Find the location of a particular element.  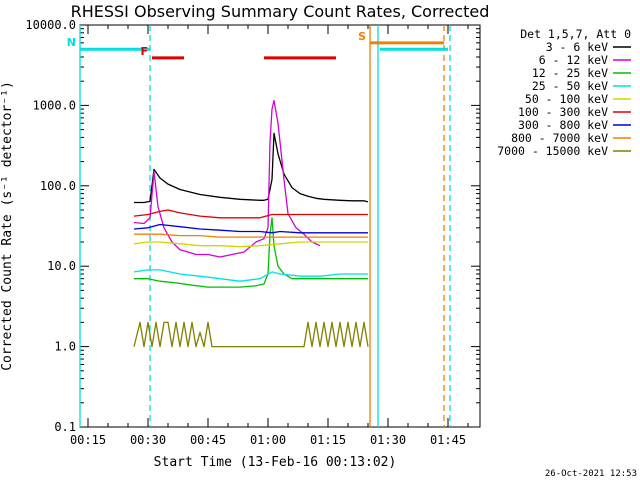

y-tick-label: 1.0 is located at coordinates (65, 347).